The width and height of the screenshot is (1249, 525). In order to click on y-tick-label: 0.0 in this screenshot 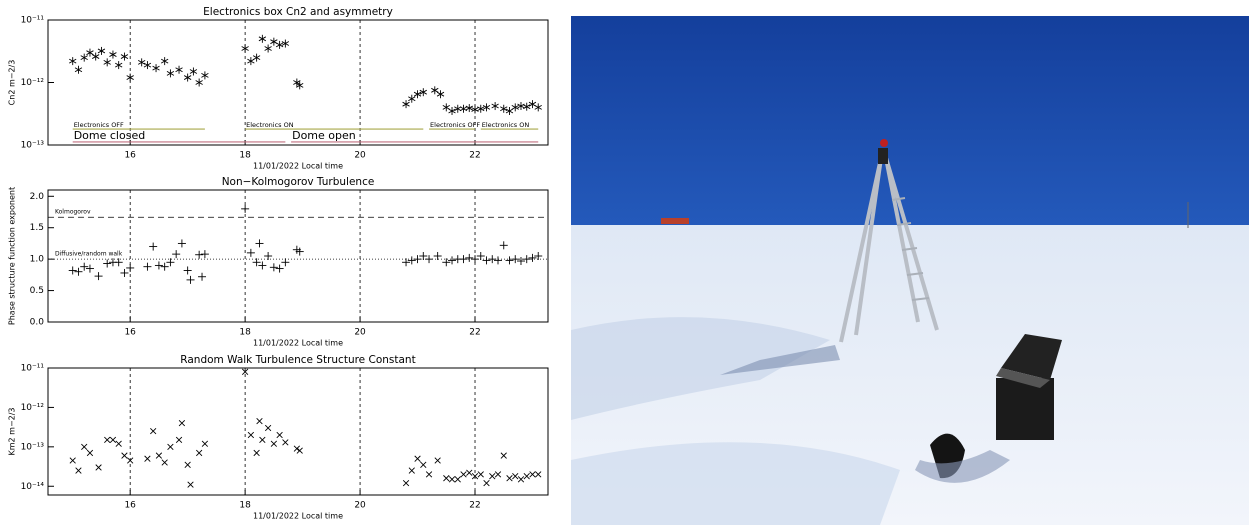, I will do `click(37, 323)`.